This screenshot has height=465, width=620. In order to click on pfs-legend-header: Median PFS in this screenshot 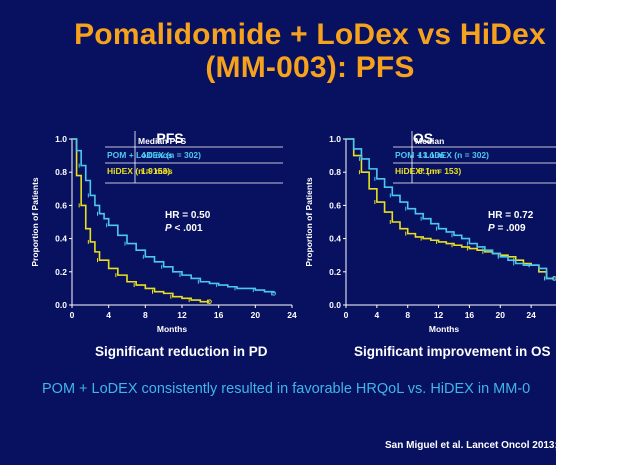, I will do `click(162, 141)`.